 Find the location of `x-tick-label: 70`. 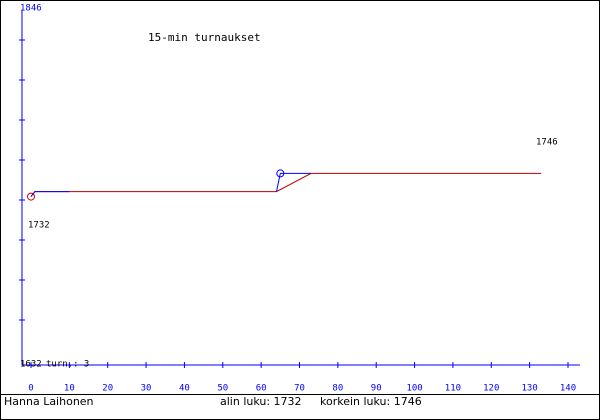

x-tick-label: 70 is located at coordinates (299, 389).